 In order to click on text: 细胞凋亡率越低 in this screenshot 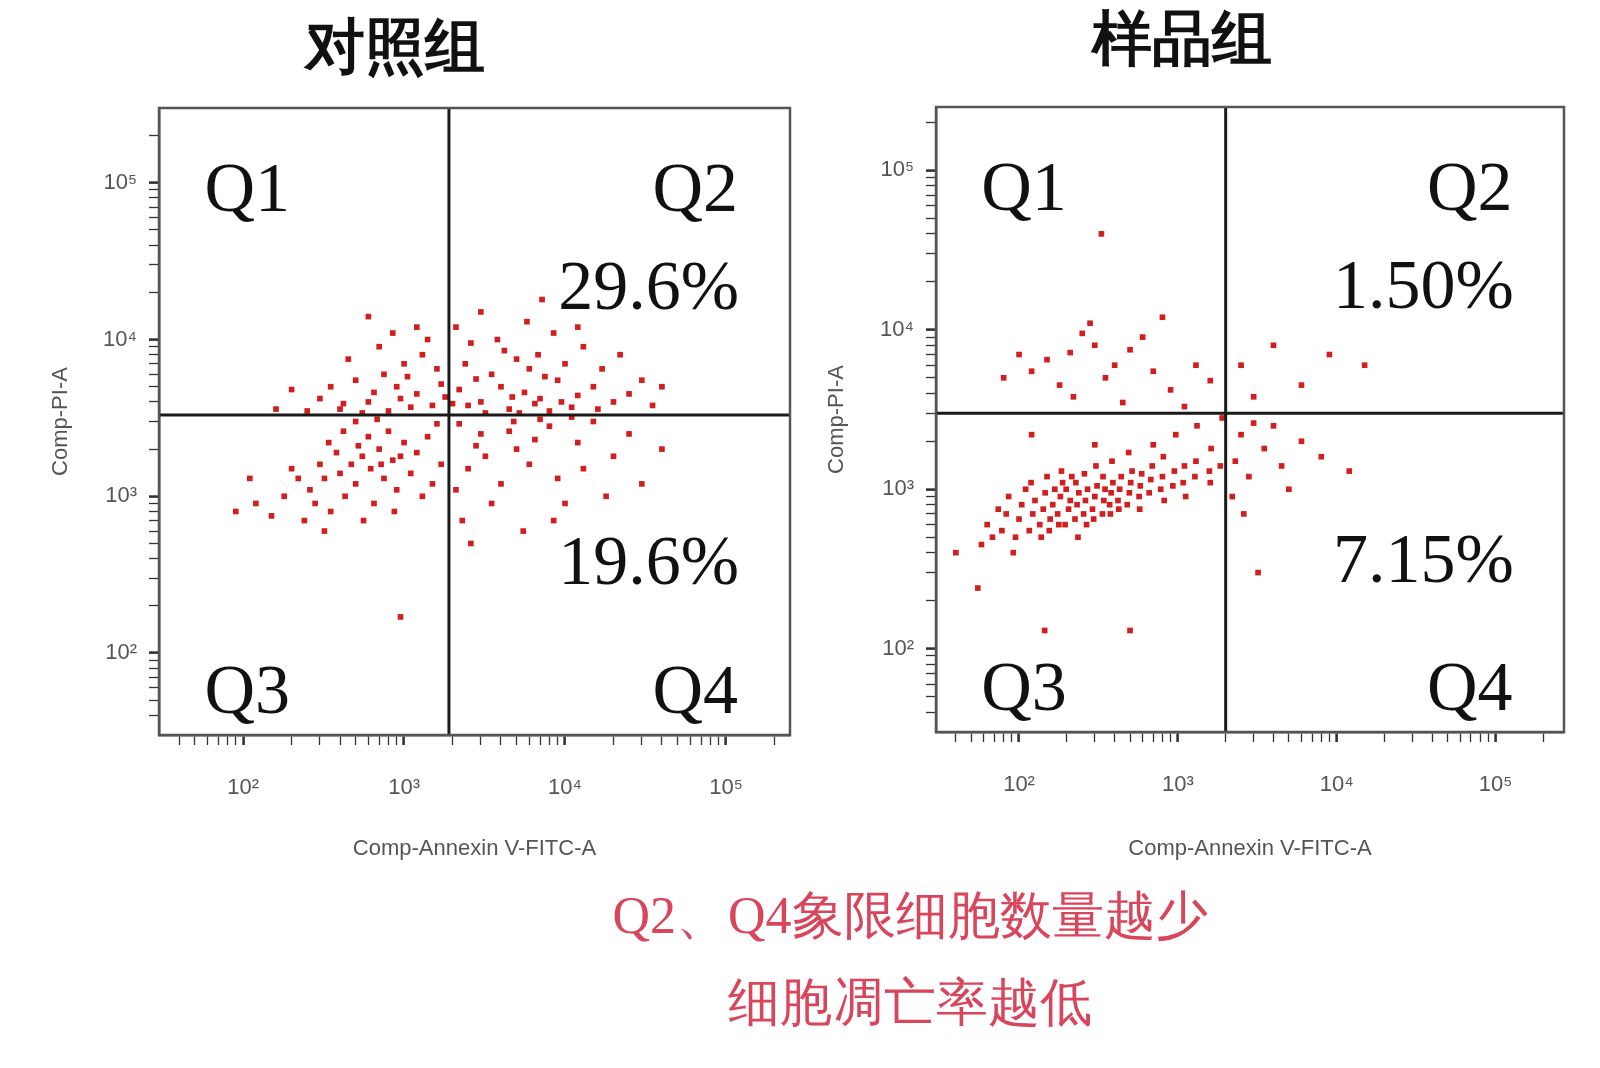, I will do `click(910, 1003)`.